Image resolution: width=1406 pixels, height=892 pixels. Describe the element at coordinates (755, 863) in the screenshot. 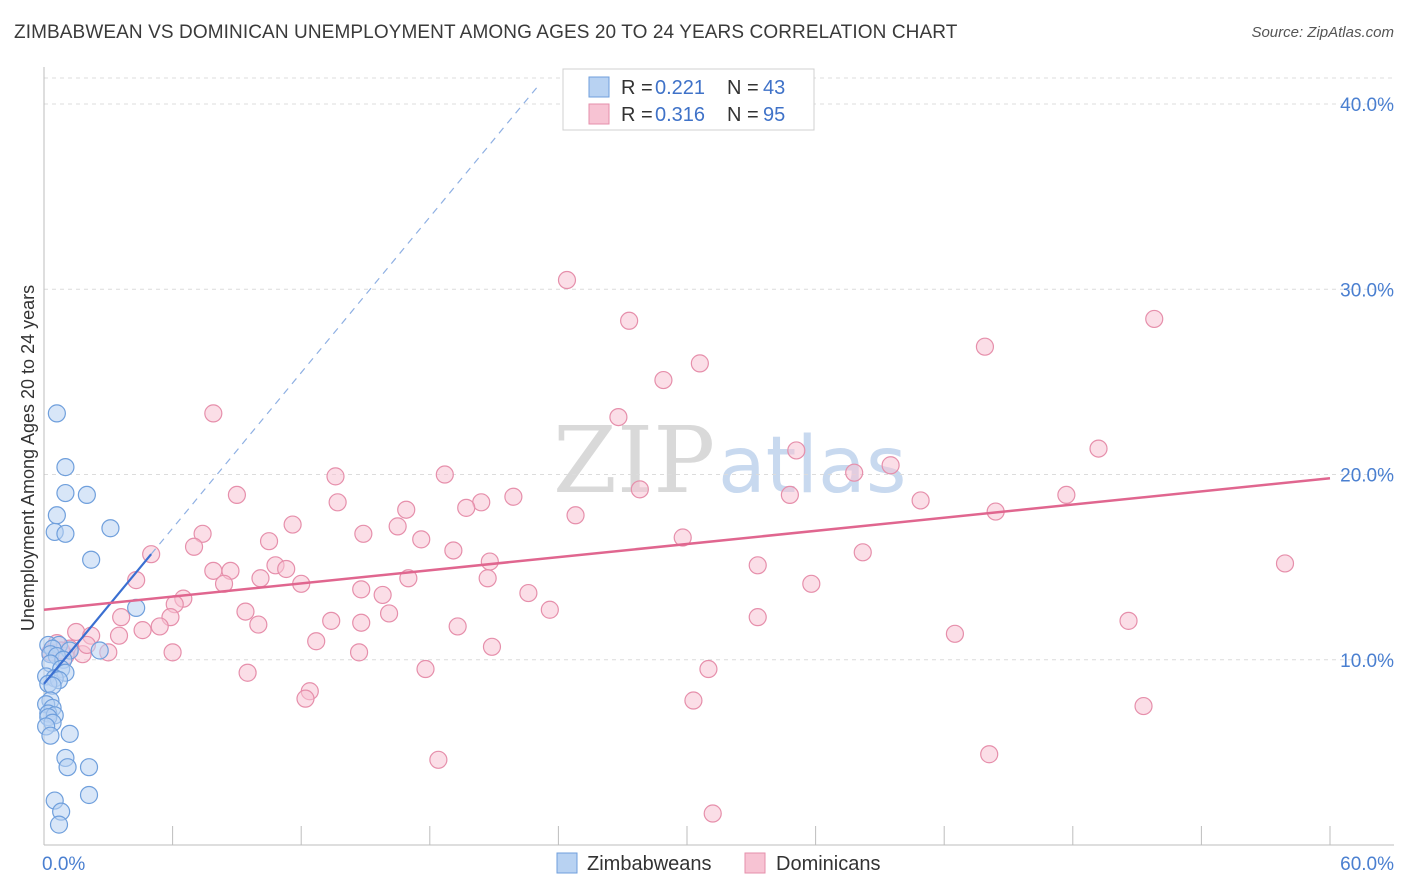

I see `bottom-legend-swatch-dominicans` at that location.